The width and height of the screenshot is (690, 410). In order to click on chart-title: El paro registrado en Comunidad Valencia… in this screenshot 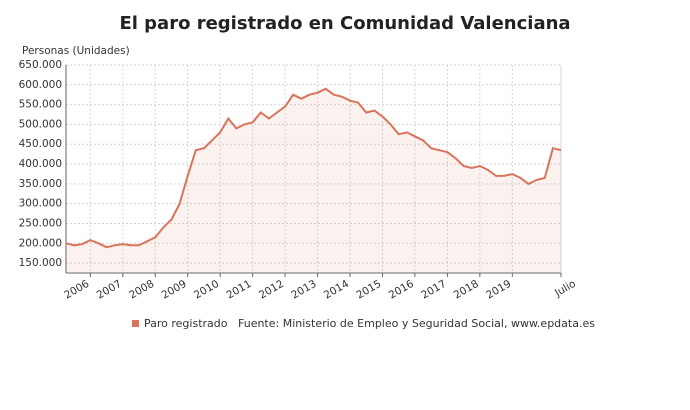, I will do `click(344, 23)`.